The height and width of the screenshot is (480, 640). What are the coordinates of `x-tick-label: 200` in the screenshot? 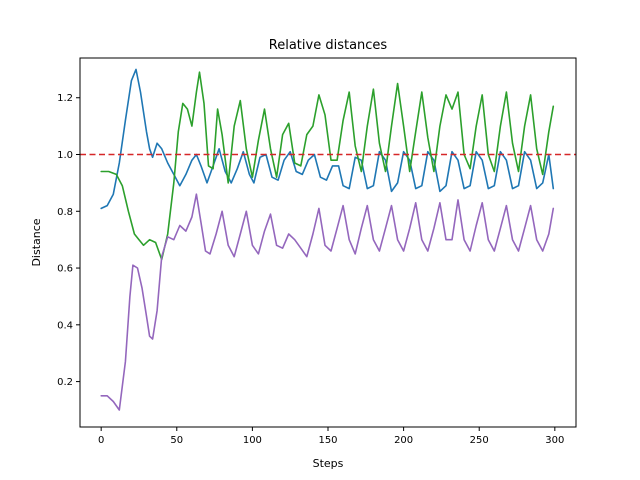 It's located at (403, 440).